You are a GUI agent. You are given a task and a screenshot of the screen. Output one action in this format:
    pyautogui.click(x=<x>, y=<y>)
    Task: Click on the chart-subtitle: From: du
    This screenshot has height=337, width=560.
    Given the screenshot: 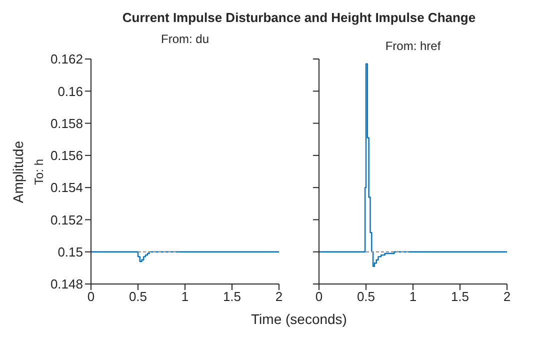 What is the action you would take?
    pyautogui.click(x=185, y=39)
    